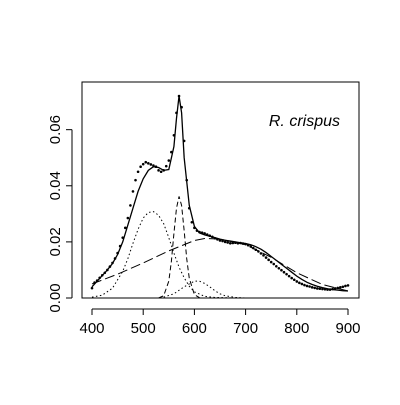  I want to click on x-tick-label: 600, so click(194, 328).